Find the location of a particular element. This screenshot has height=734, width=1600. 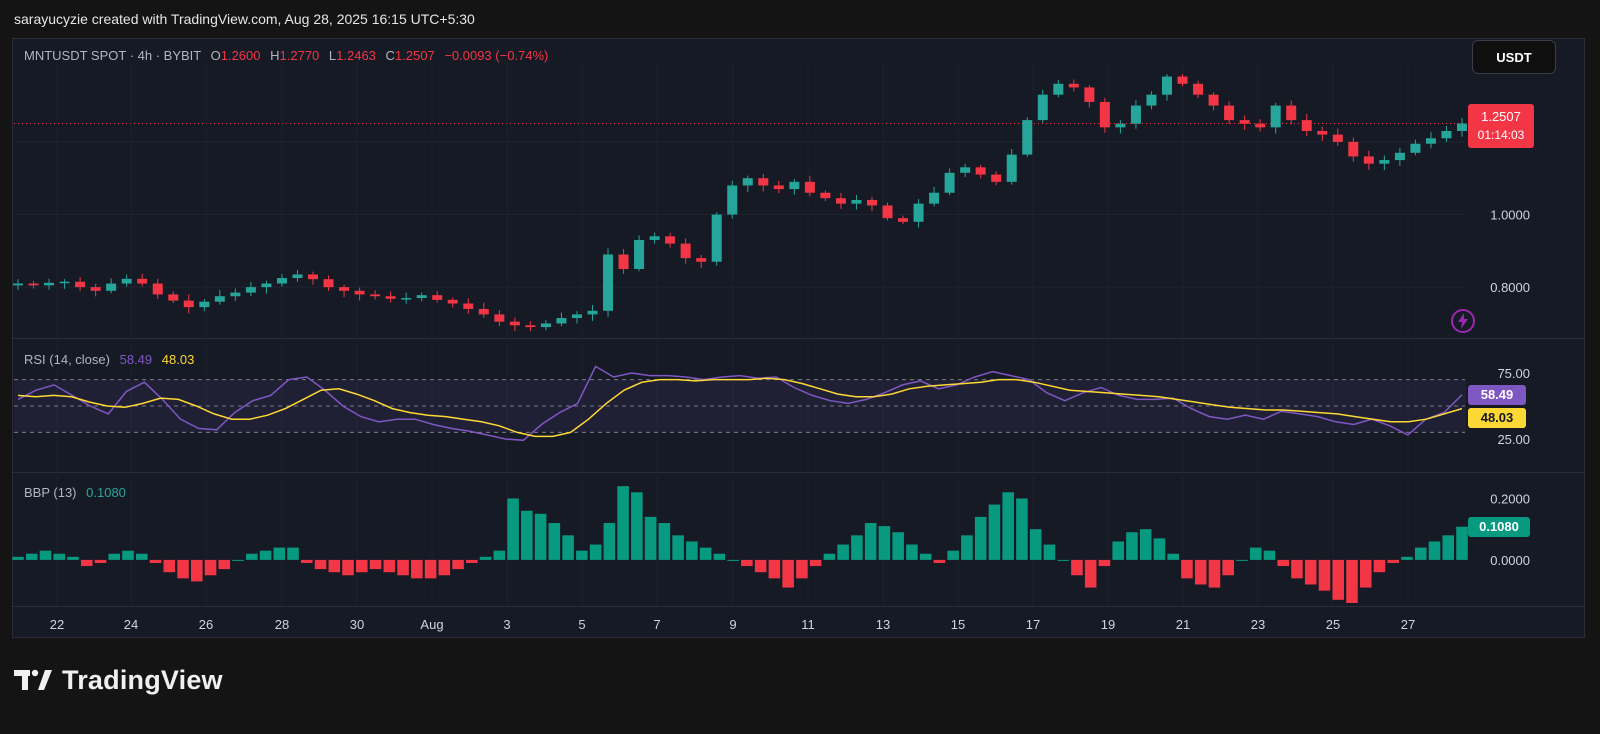

lightning-icon is located at coordinates (1463, 321).